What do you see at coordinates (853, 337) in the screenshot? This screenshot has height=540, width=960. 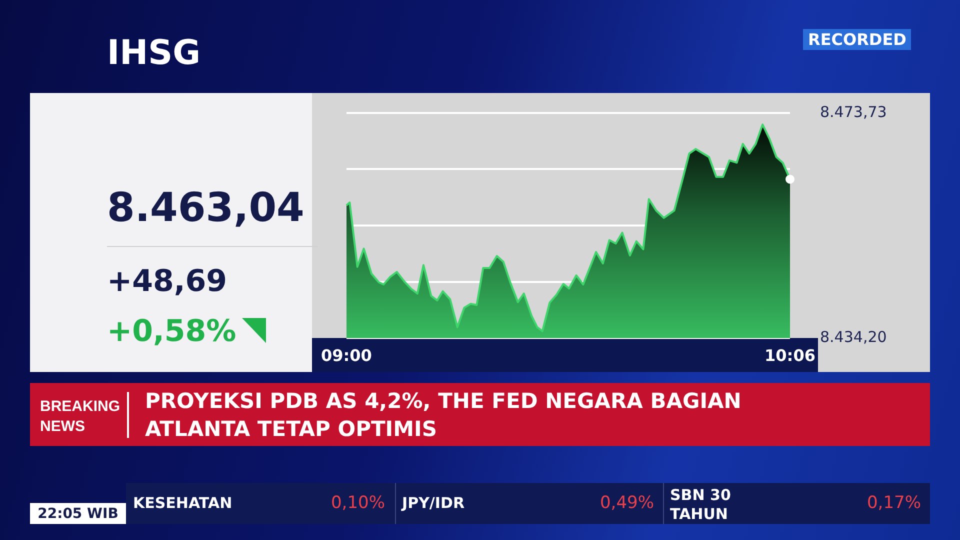 I see `y-tick-label: 8.434,20` at bounding box center [853, 337].